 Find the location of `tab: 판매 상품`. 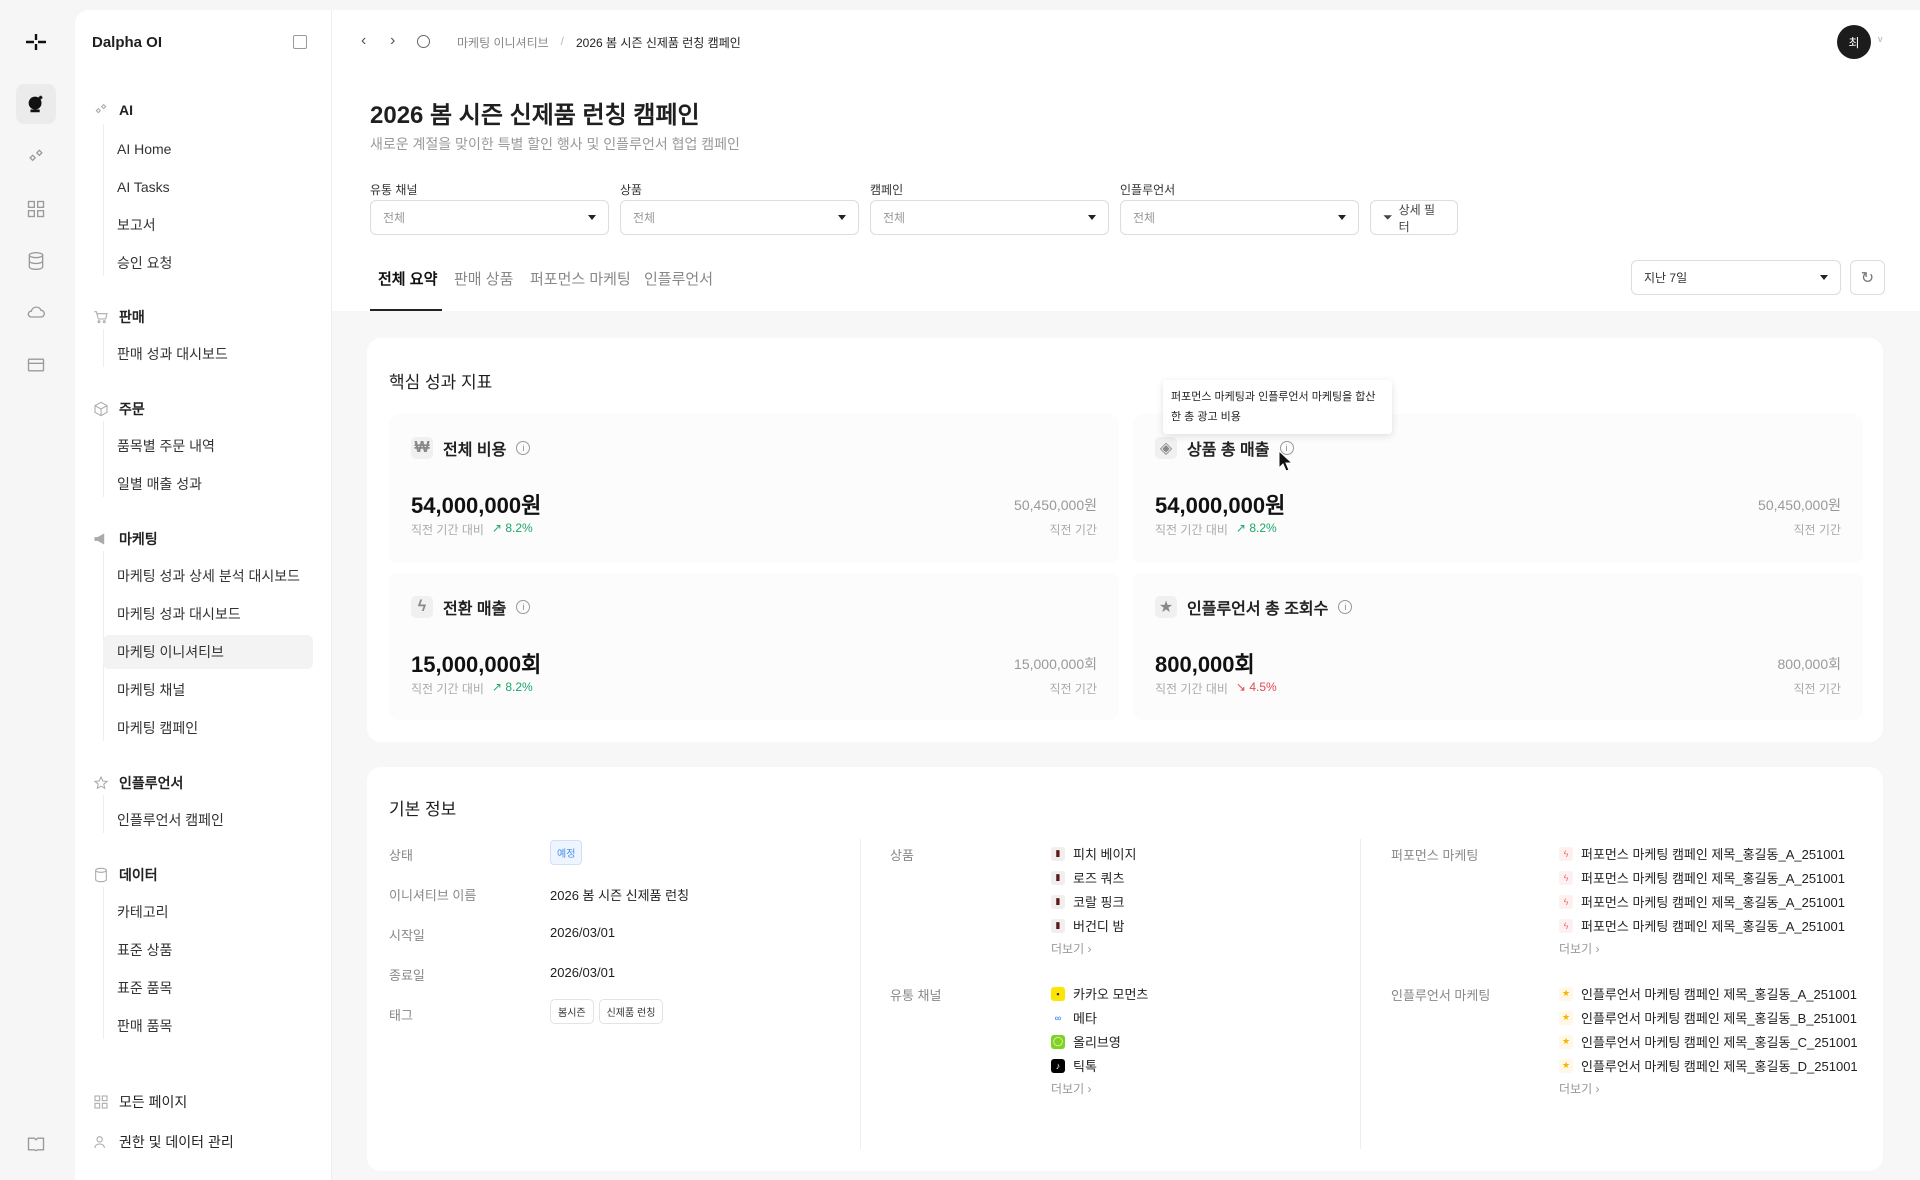

tab: 판매 상품 is located at coordinates (484, 279).